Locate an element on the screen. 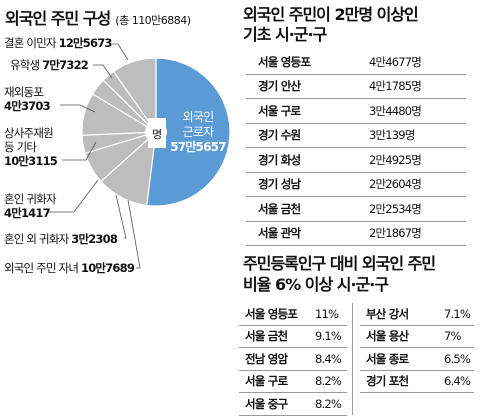 The height and width of the screenshot is (419, 480). table2-row: 서울 금천 9.1% is located at coordinates (293, 336).